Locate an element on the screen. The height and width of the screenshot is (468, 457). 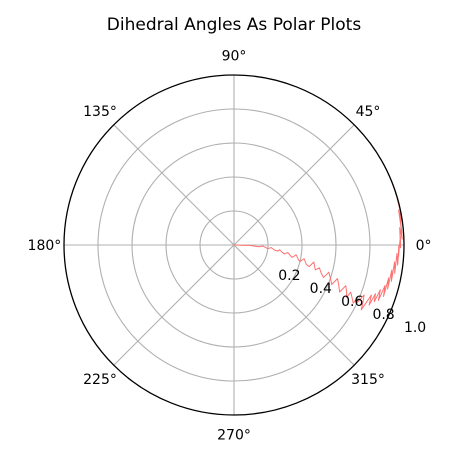
theta-tick-label-5: 225° is located at coordinates (100, 380).